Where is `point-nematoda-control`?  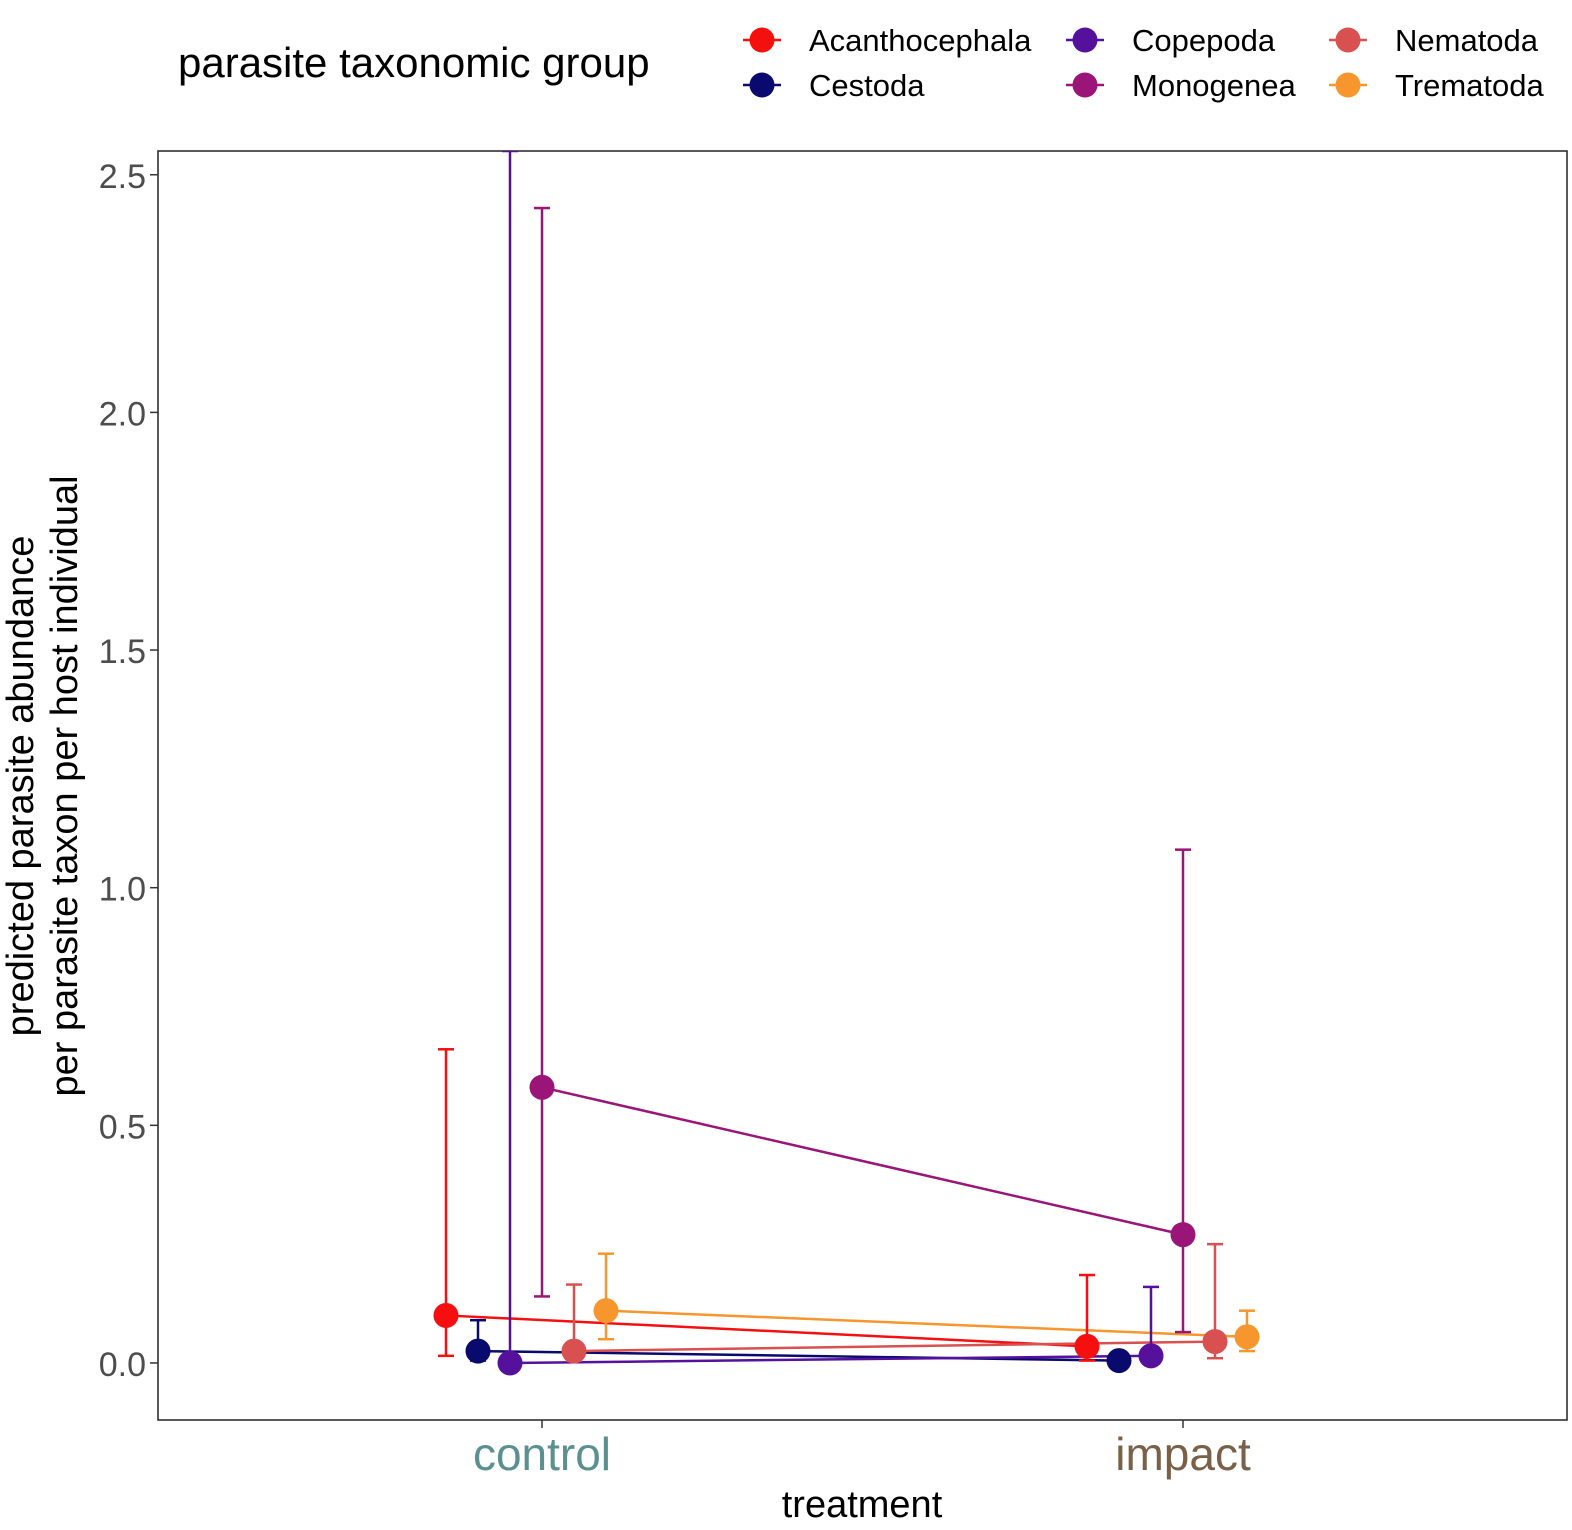
point-nematoda-control is located at coordinates (574, 1351).